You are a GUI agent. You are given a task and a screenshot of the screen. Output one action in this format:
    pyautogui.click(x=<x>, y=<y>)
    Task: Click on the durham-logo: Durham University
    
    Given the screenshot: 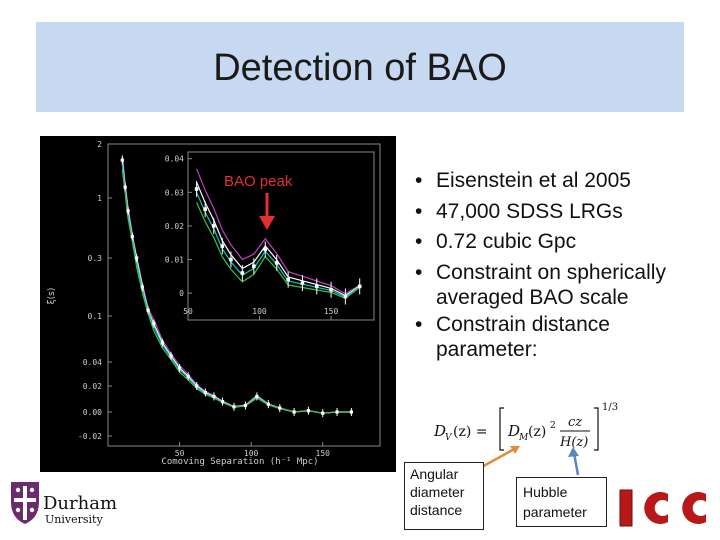 What is the action you would take?
    pyautogui.click(x=64, y=504)
    